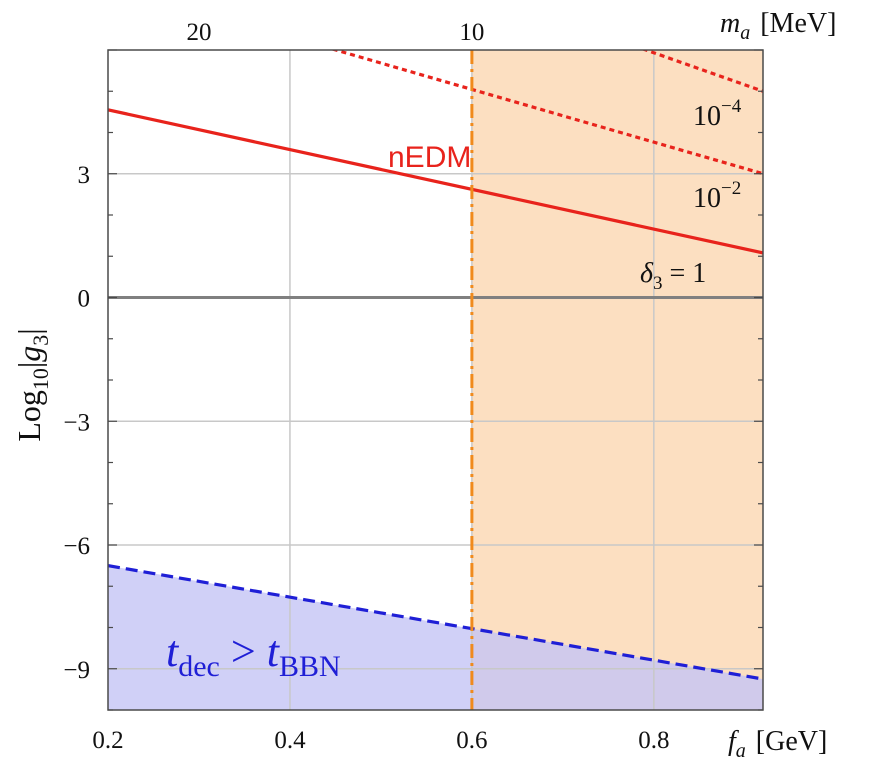  Describe the element at coordinates (777, 744) in the screenshot. I see `x-axis-label: fa [GeV]` at that location.